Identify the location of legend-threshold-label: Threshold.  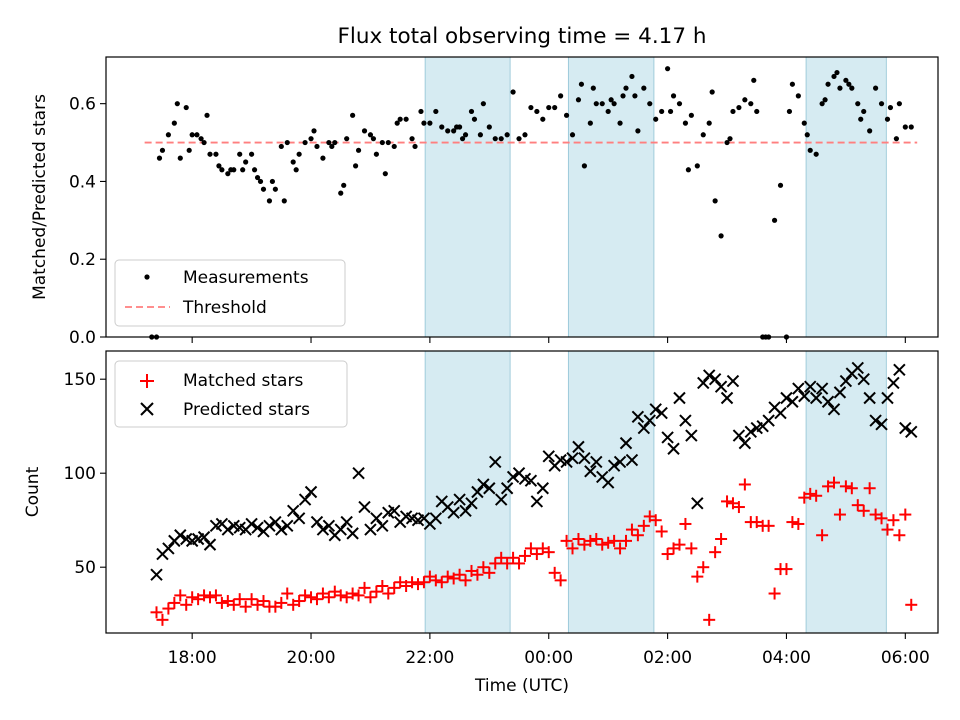
(224, 308).